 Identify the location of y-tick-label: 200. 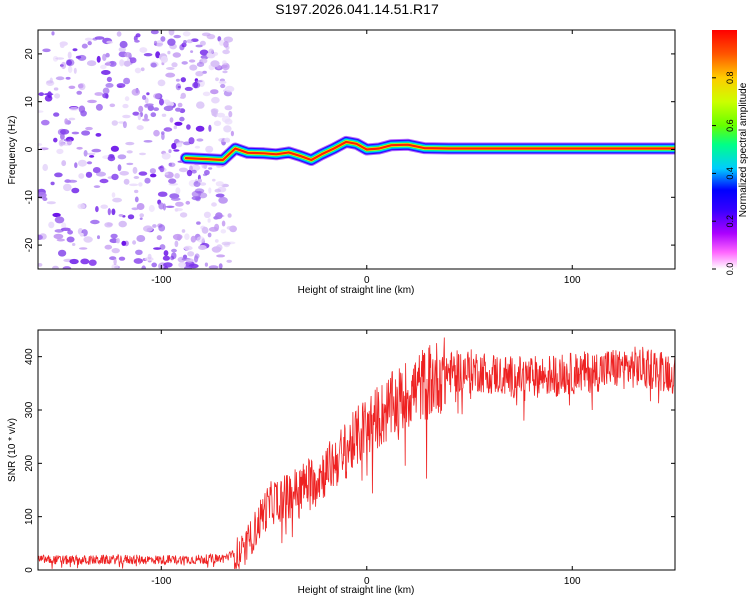
(29, 463).